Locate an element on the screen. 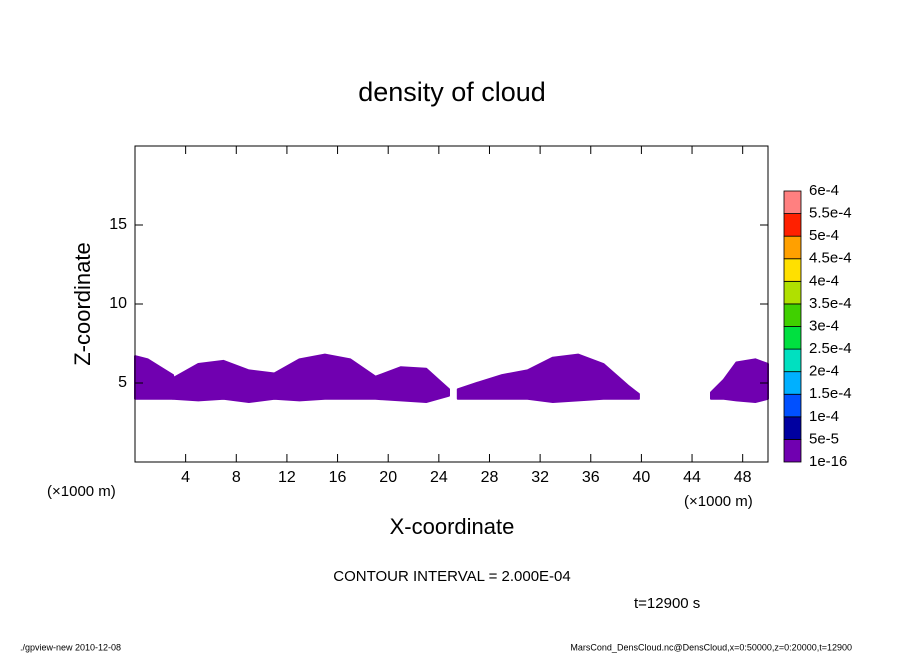 The width and height of the screenshot is (904, 654). colorbar-label: 5.5e-4 is located at coordinates (830, 213).